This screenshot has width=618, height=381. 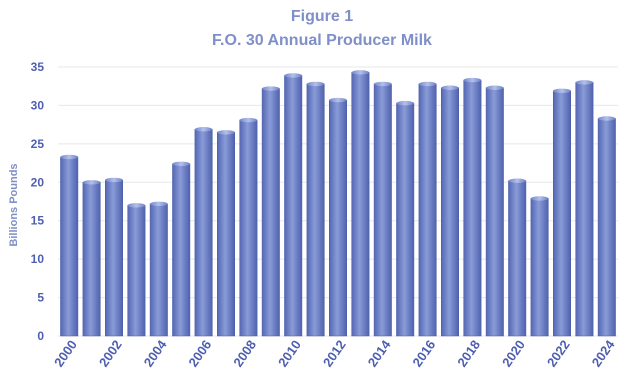 I want to click on y-tick-label: 35, so click(x=38, y=67).